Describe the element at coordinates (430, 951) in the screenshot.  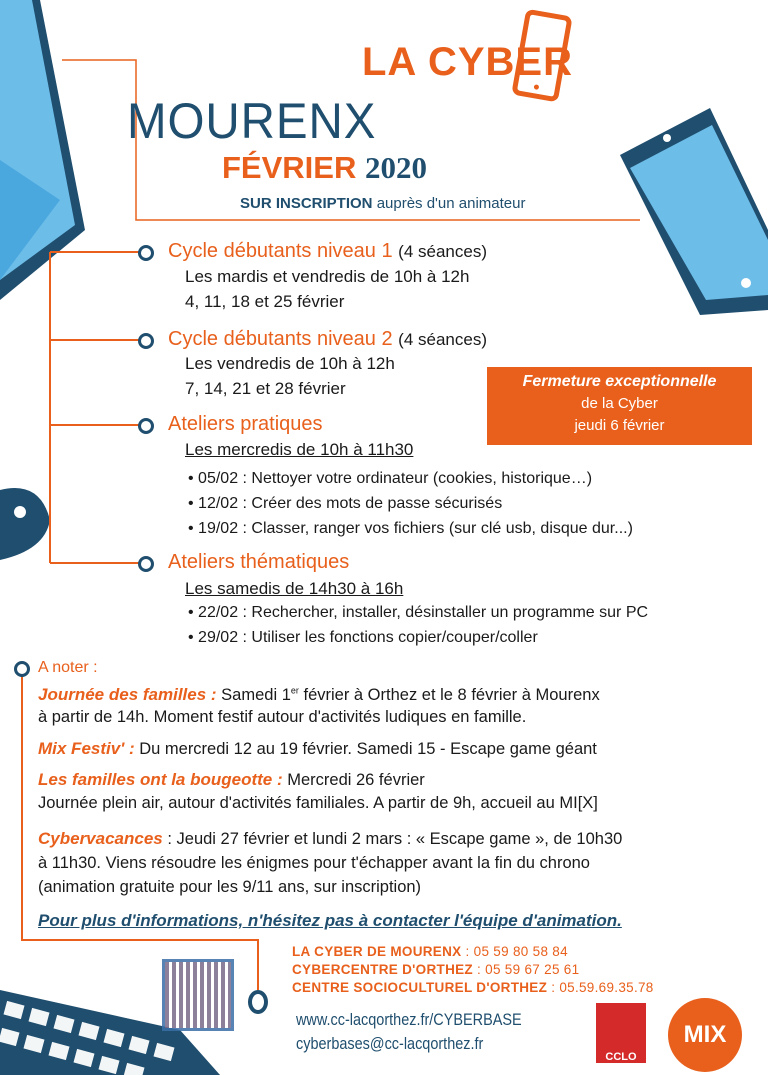
I see `contact-line: LA CYBER DE MOURENX : 05 59 80 58 84` at that location.